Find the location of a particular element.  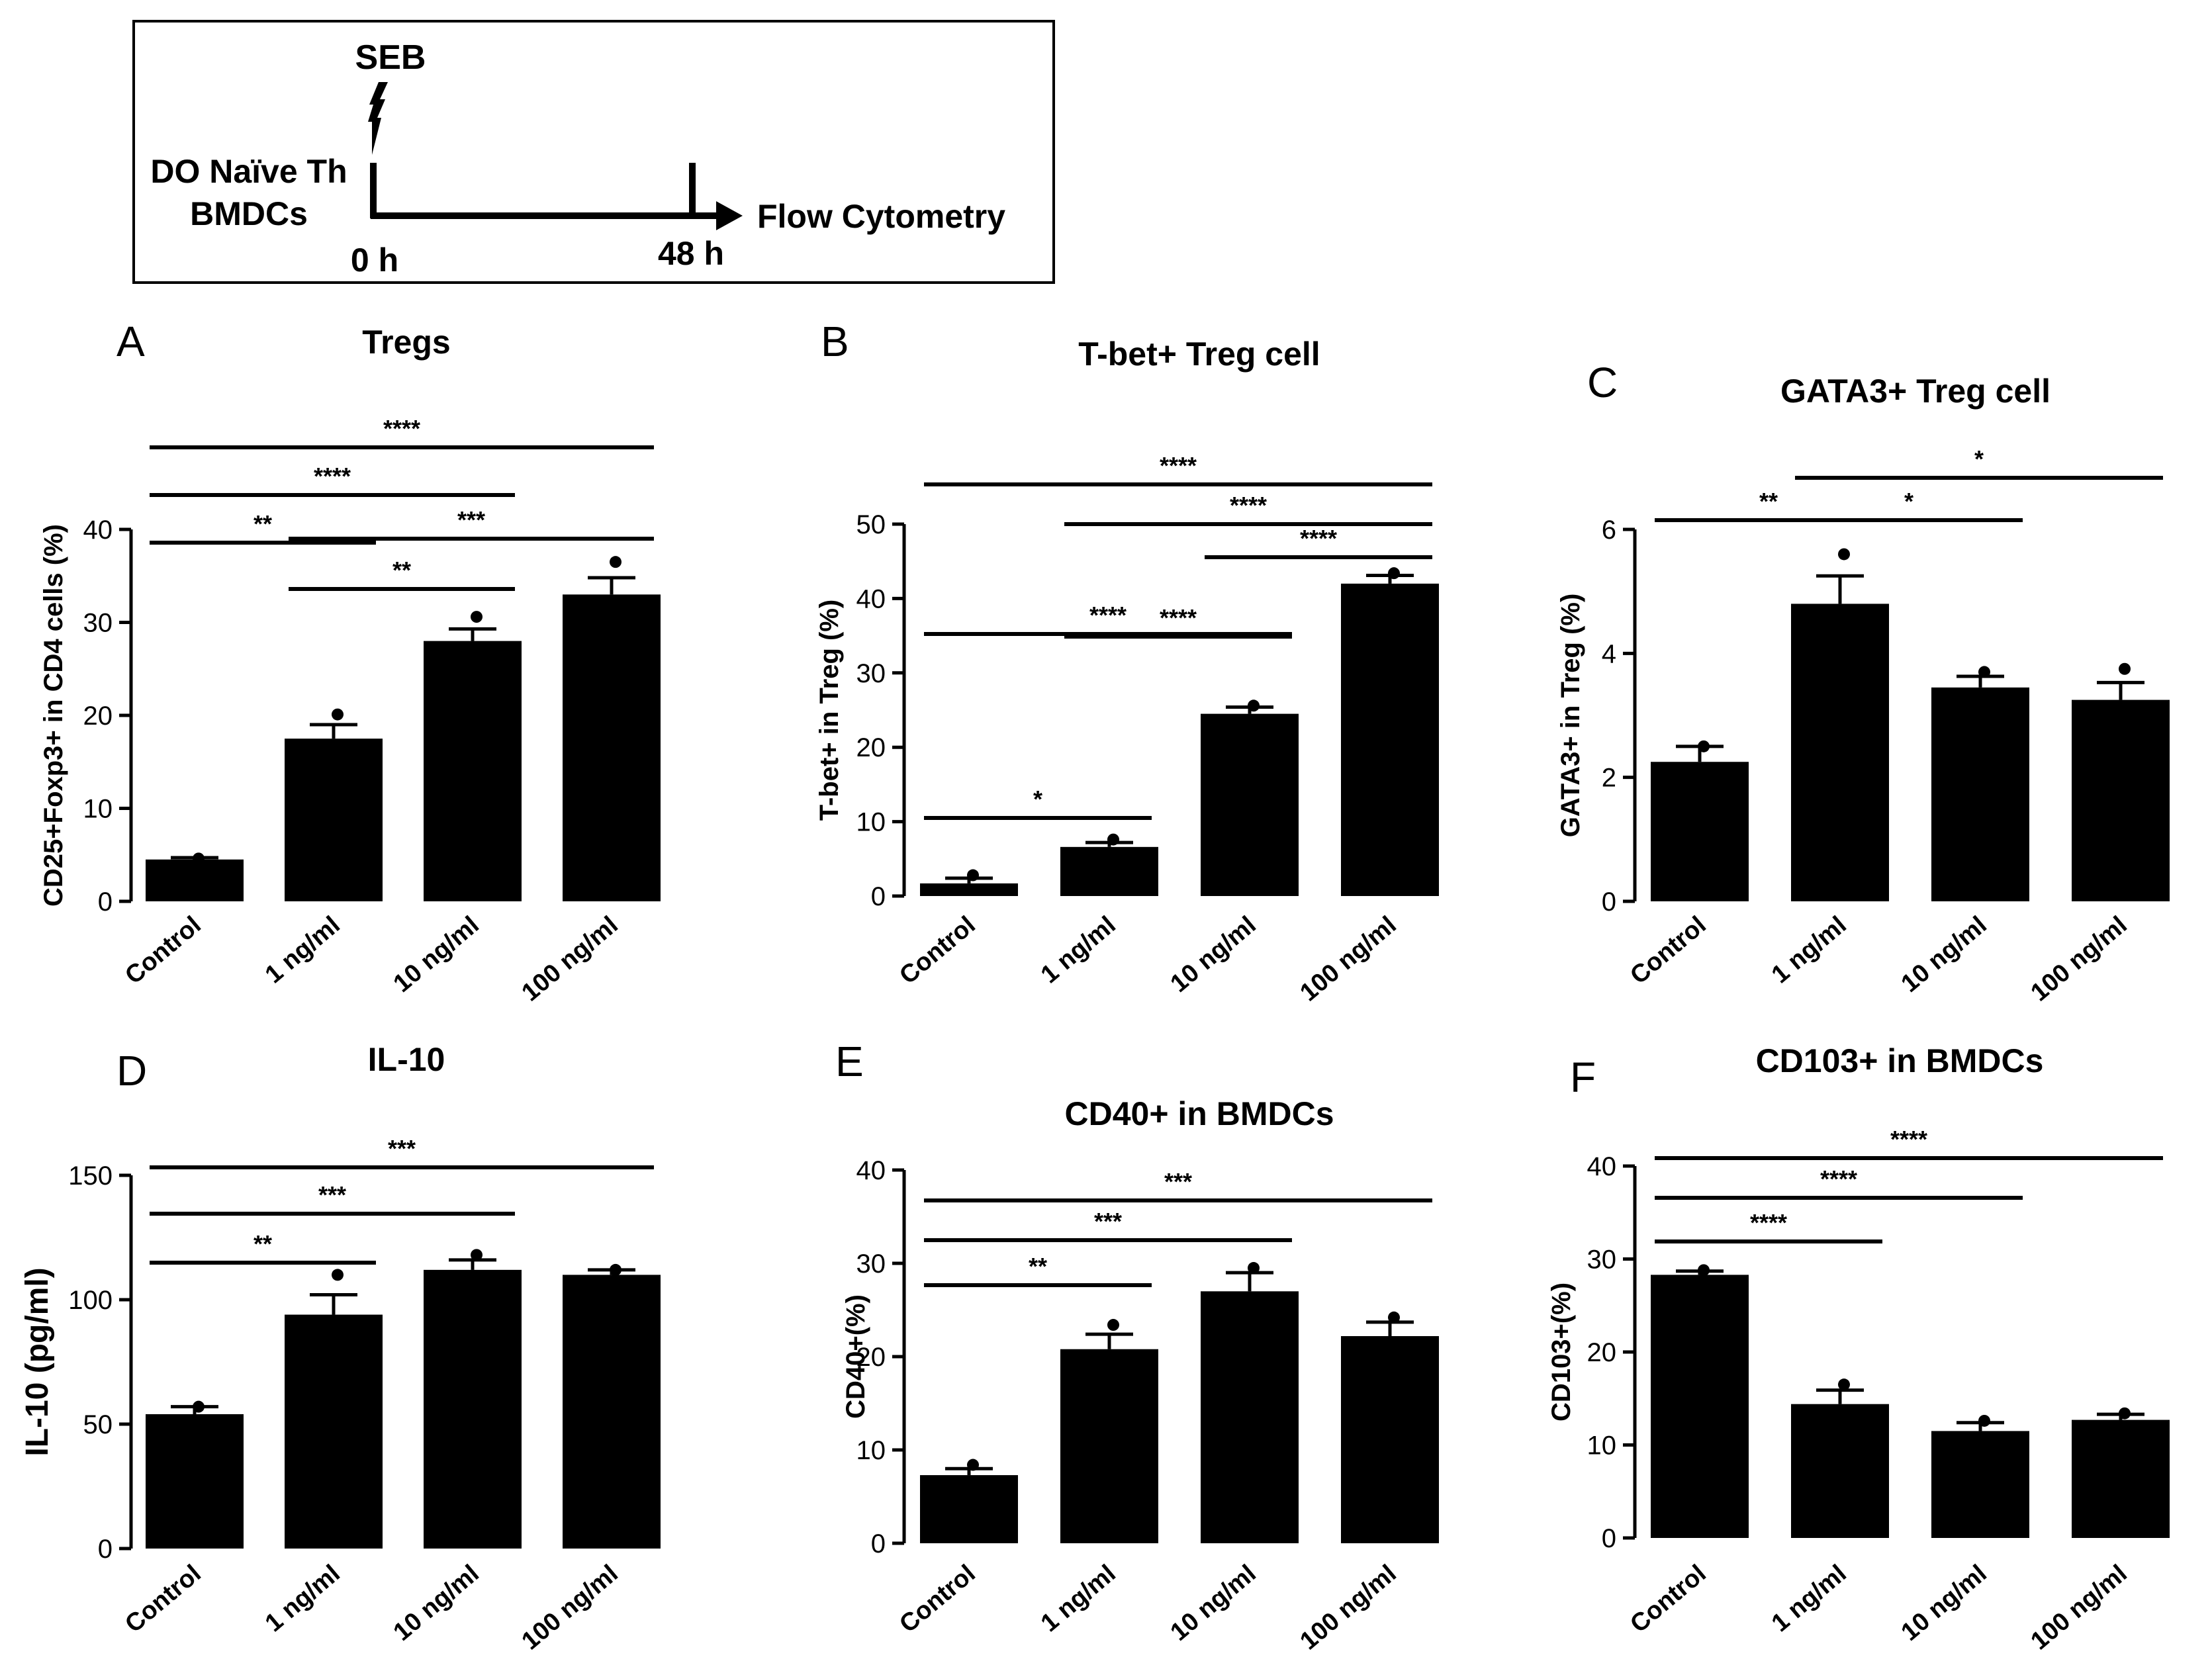

panel-letter: E is located at coordinates (849, 1061).